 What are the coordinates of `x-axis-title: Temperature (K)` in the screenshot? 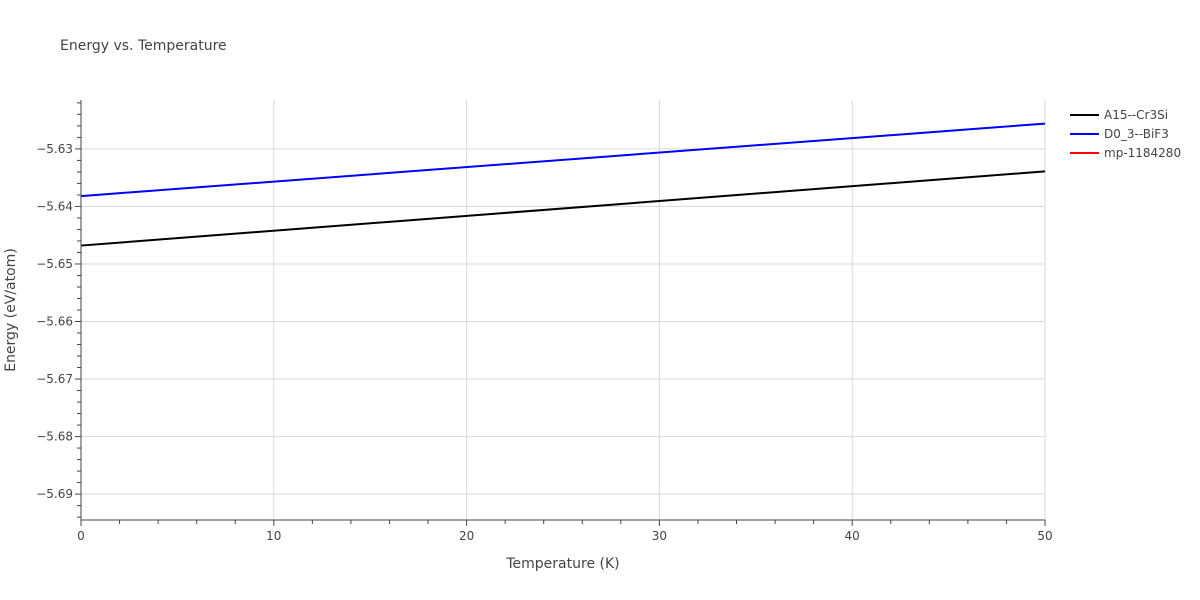 It's located at (562, 564).